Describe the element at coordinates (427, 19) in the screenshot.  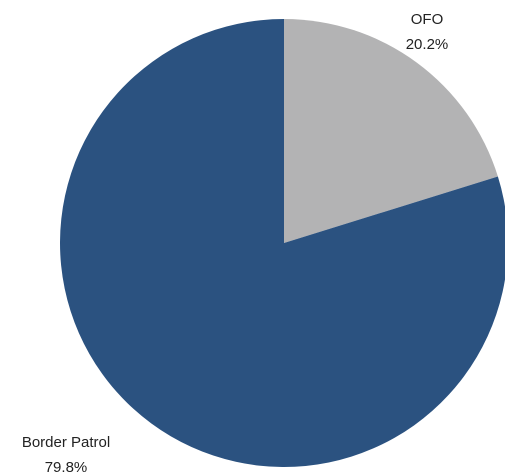
I see `slice-label-ofo-name: OFO` at that location.